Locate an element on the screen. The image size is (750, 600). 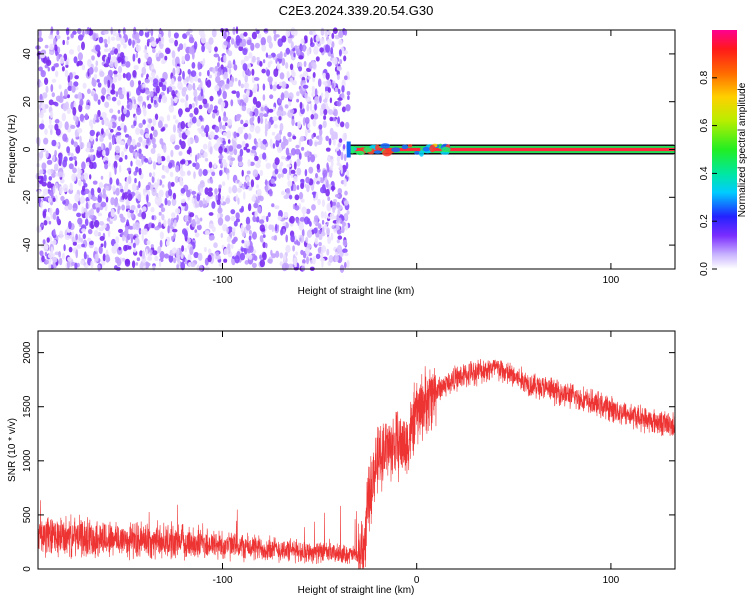
snr-x-axis-label: Height of straight line (km) is located at coordinates (356, 590).